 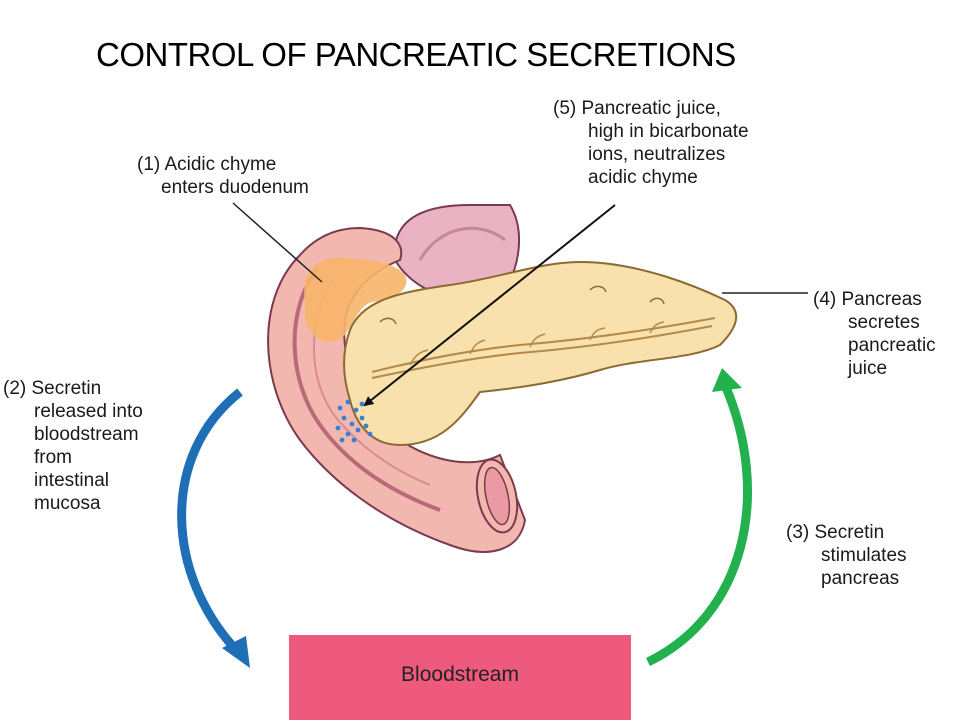 I want to click on label-line: (5) Pancreatic juice,, so click(x=637, y=108).